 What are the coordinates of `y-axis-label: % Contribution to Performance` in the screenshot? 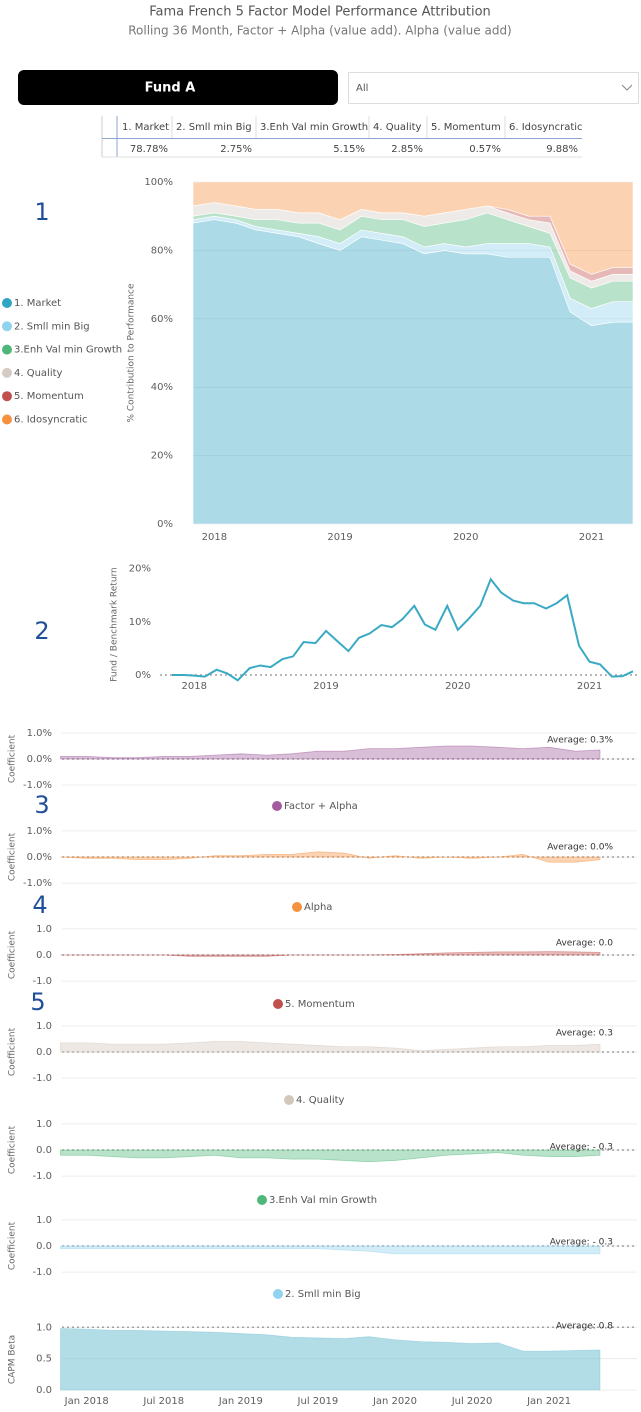 It's located at (132, 353).